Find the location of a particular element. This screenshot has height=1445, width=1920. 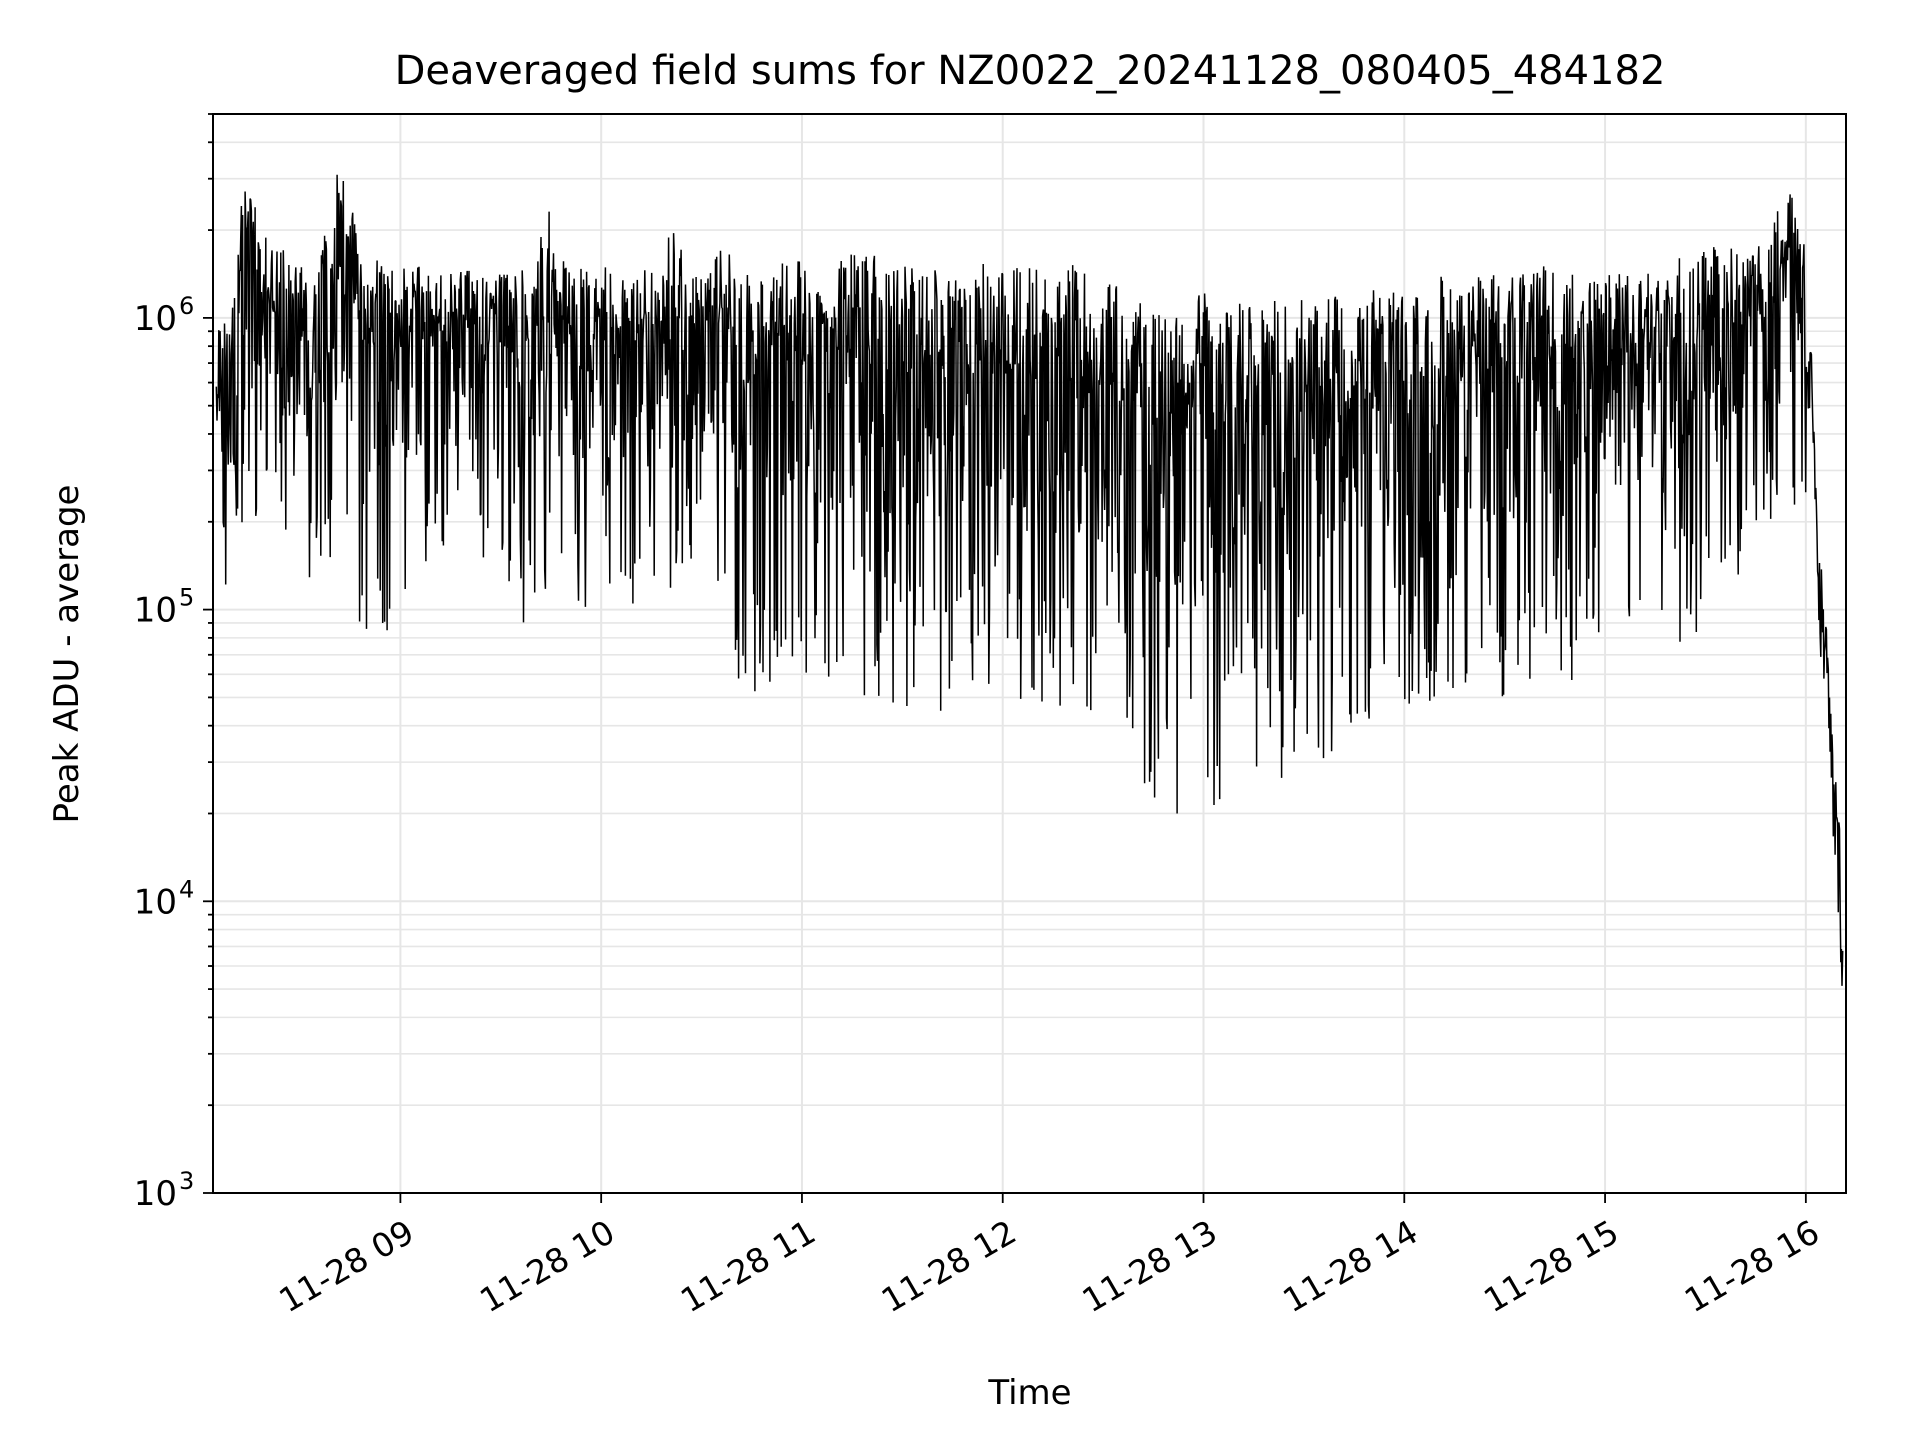

y-tick-exponent: 3 is located at coordinates (186, 1181).